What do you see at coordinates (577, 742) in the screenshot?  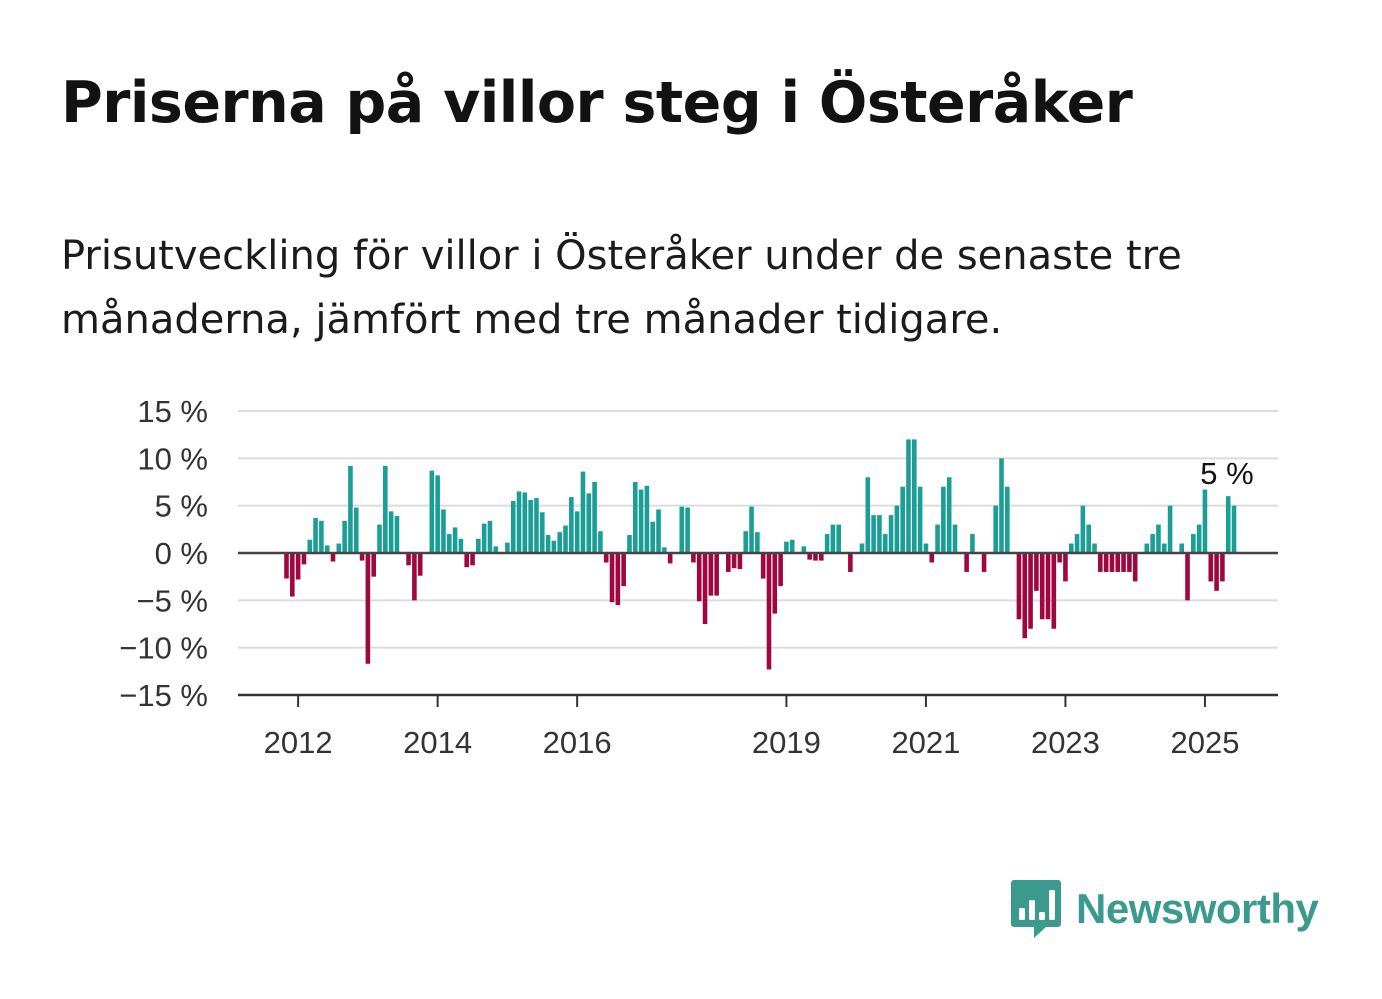 I see `x-tick-label: 2016` at bounding box center [577, 742].